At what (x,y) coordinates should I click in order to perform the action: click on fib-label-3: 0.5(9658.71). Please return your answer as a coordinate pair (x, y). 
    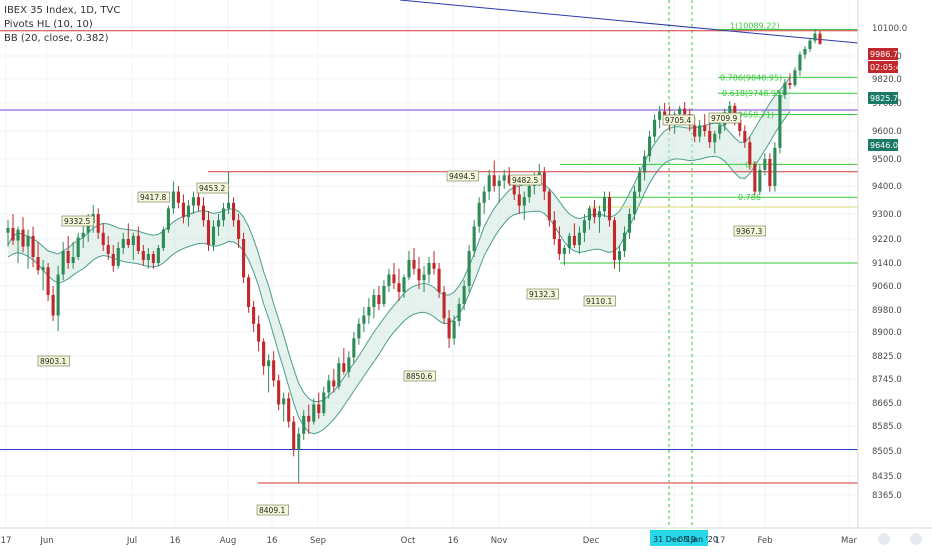
    Looking at the image, I should click on (748, 115).